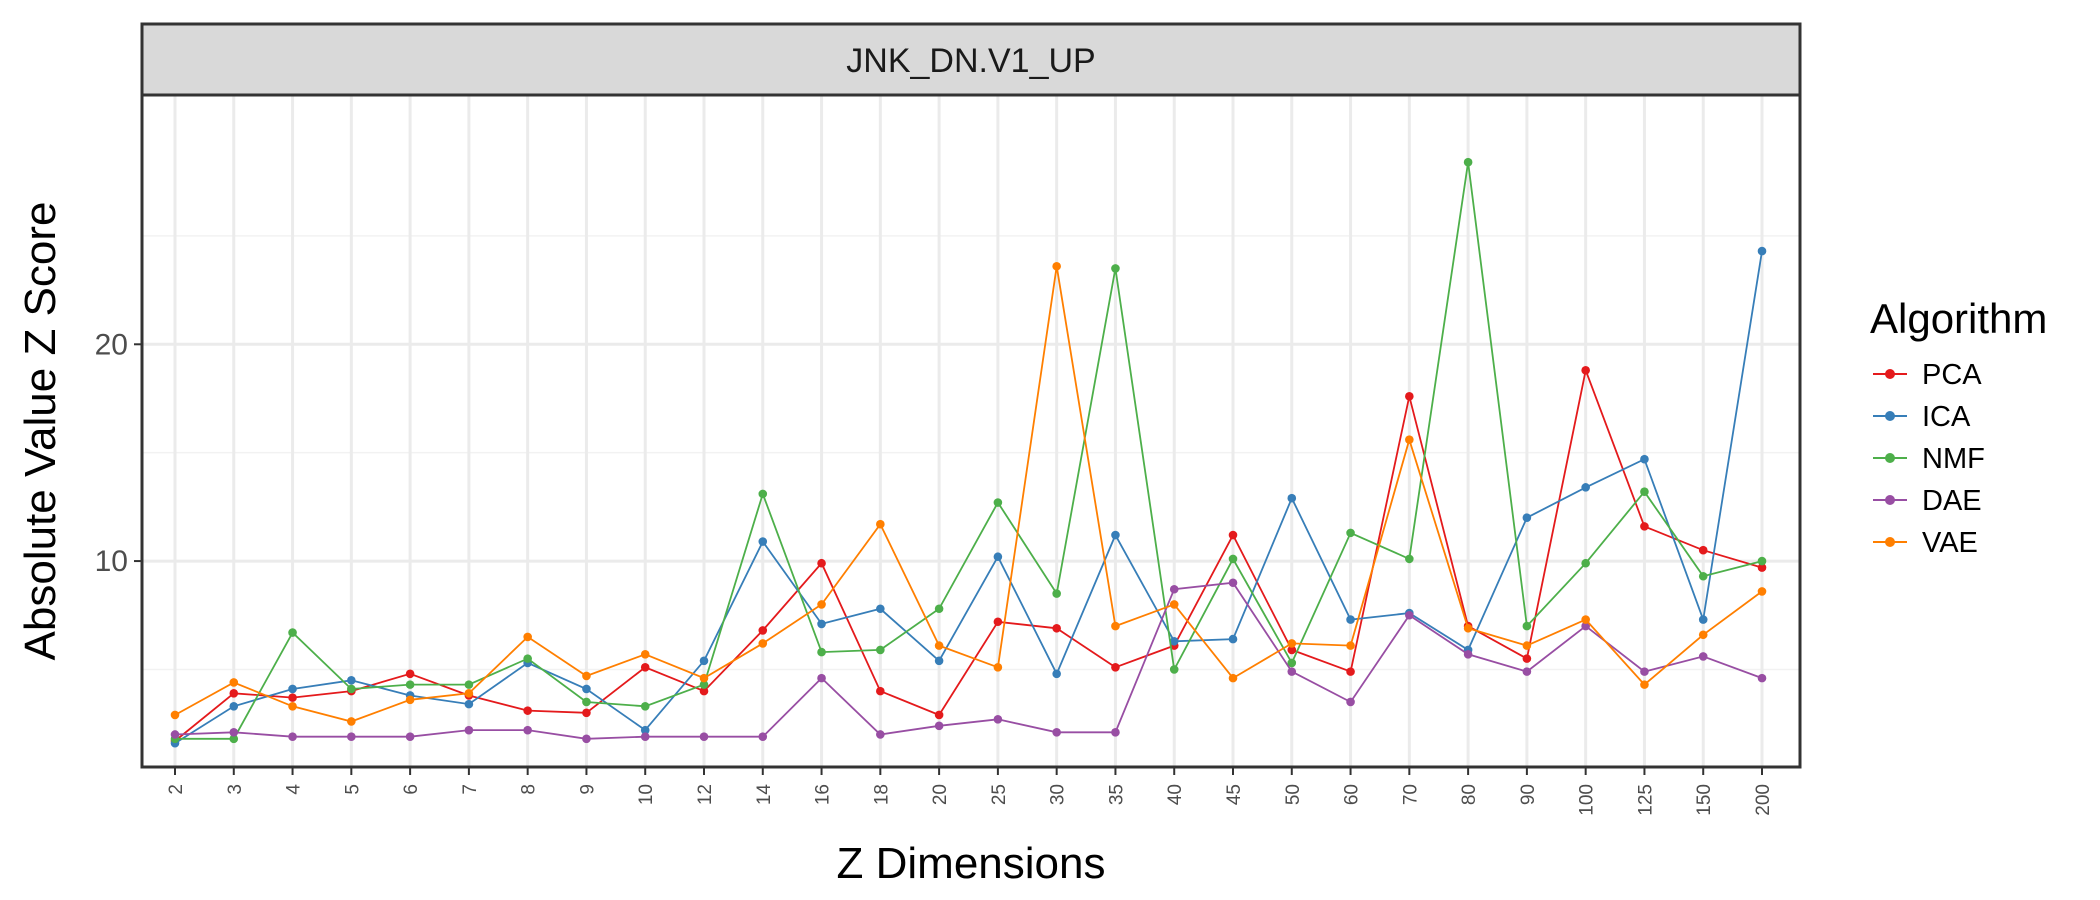 The width and height of the screenshot is (2100, 900). What do you see at coordinates (118, 453) in the screenshot?
I see `y-axis: 10 20` at bounding box center [118, 453].